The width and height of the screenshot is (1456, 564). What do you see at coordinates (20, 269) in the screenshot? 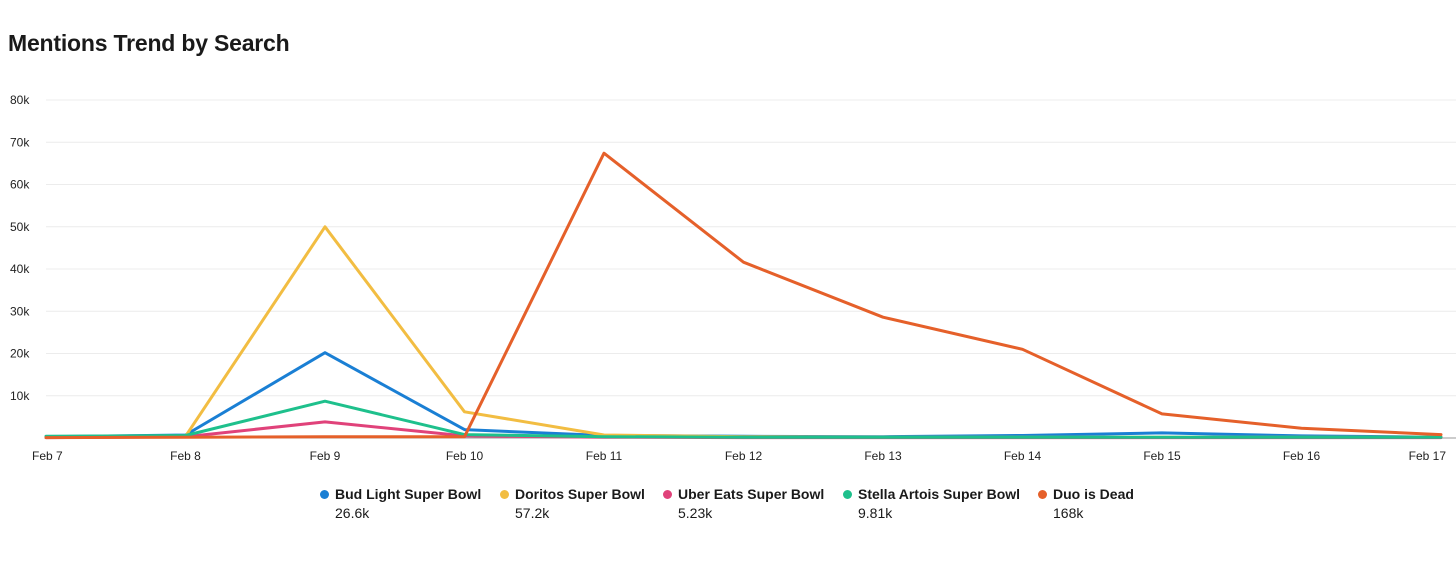
I see `y-tick-label: 40k` at bounding box center [20, 269].